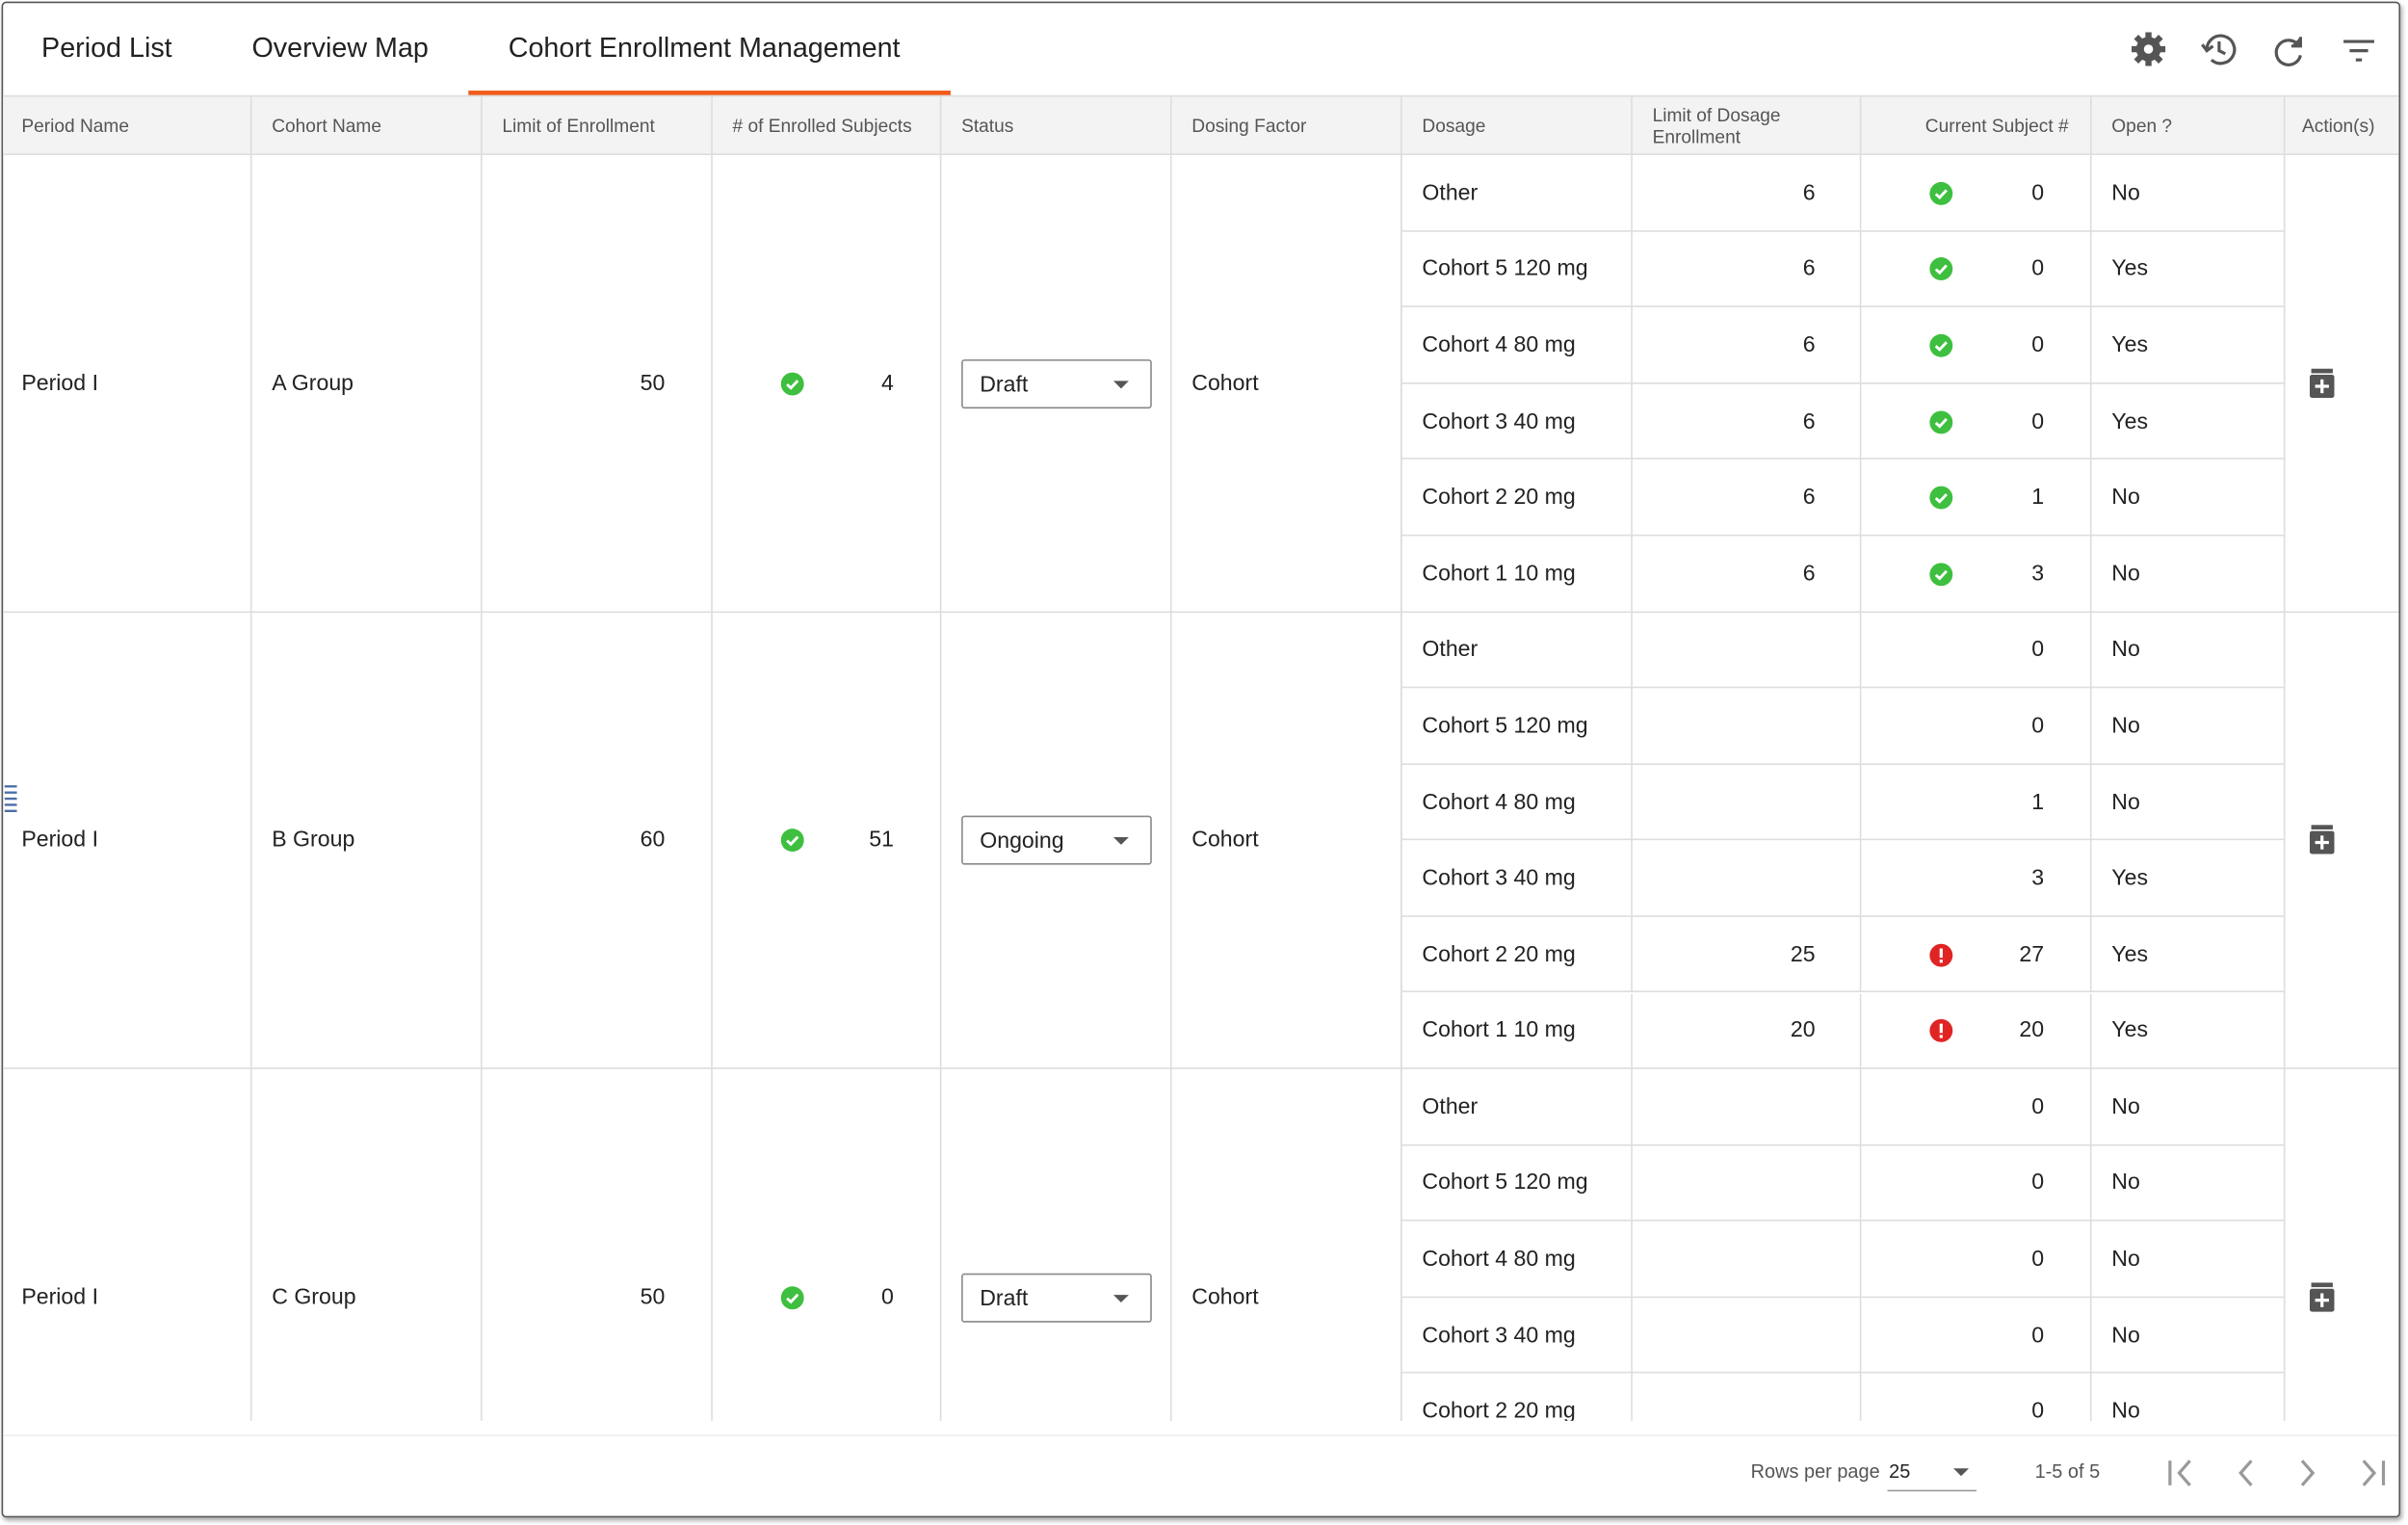 The width and height of the screenshot is (2408, 1525). I want to click on status-value: Ongoing, so click(1022, 842).